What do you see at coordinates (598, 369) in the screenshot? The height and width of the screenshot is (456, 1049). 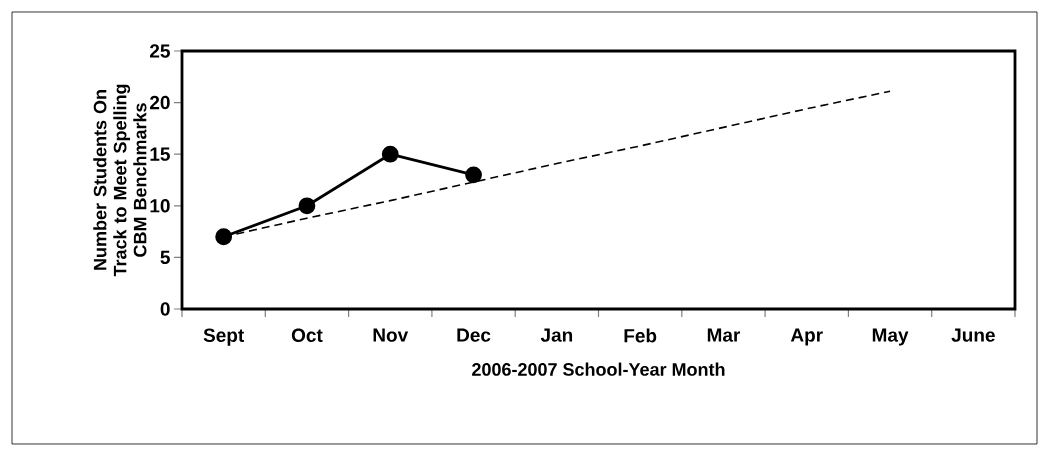 I see `x-axis-title: 2006-2007 School-Year Month` at bounding box center [598, 369].